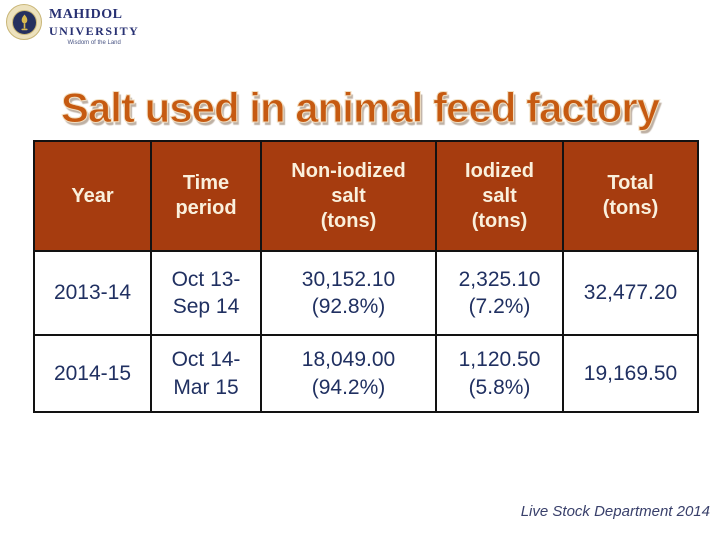 The image size is (720, 540). I want to click on cell-non-iodized: 30,152.10 (92.8%), so click(348, 293).